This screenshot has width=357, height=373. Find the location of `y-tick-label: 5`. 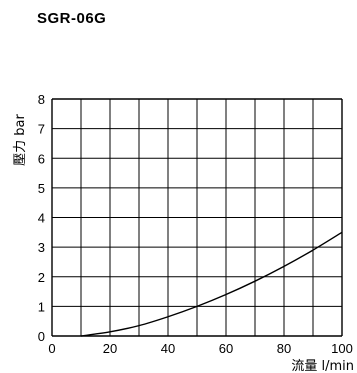

y-tick-label: 5 is located at coordinates (41, 188).